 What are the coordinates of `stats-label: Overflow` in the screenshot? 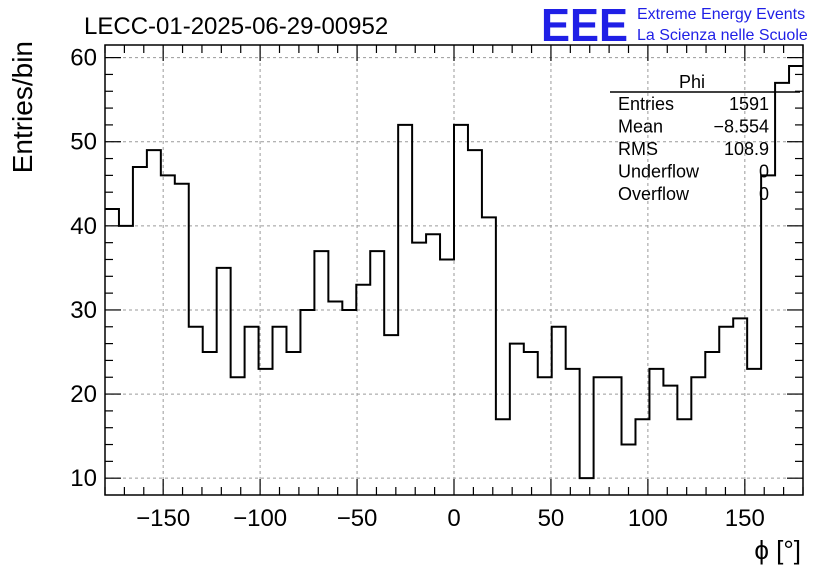 It's located at (654, 194).